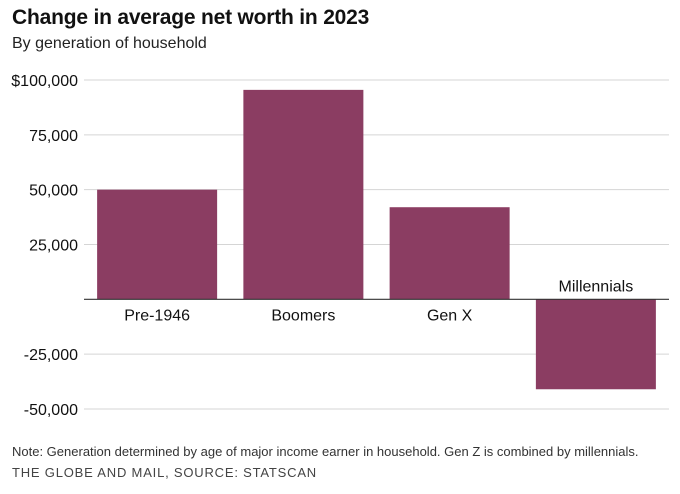  I want to click on source-credit: THE GLOBE AND MAIL, SOURCE: STATSCAN, so click(164, 472).